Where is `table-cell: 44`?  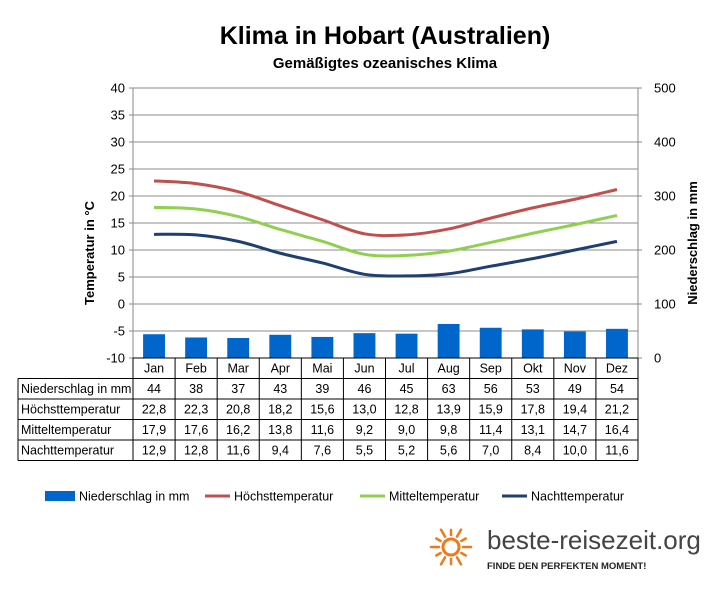 table-cell: 44 is located at coordinates (154, 389).